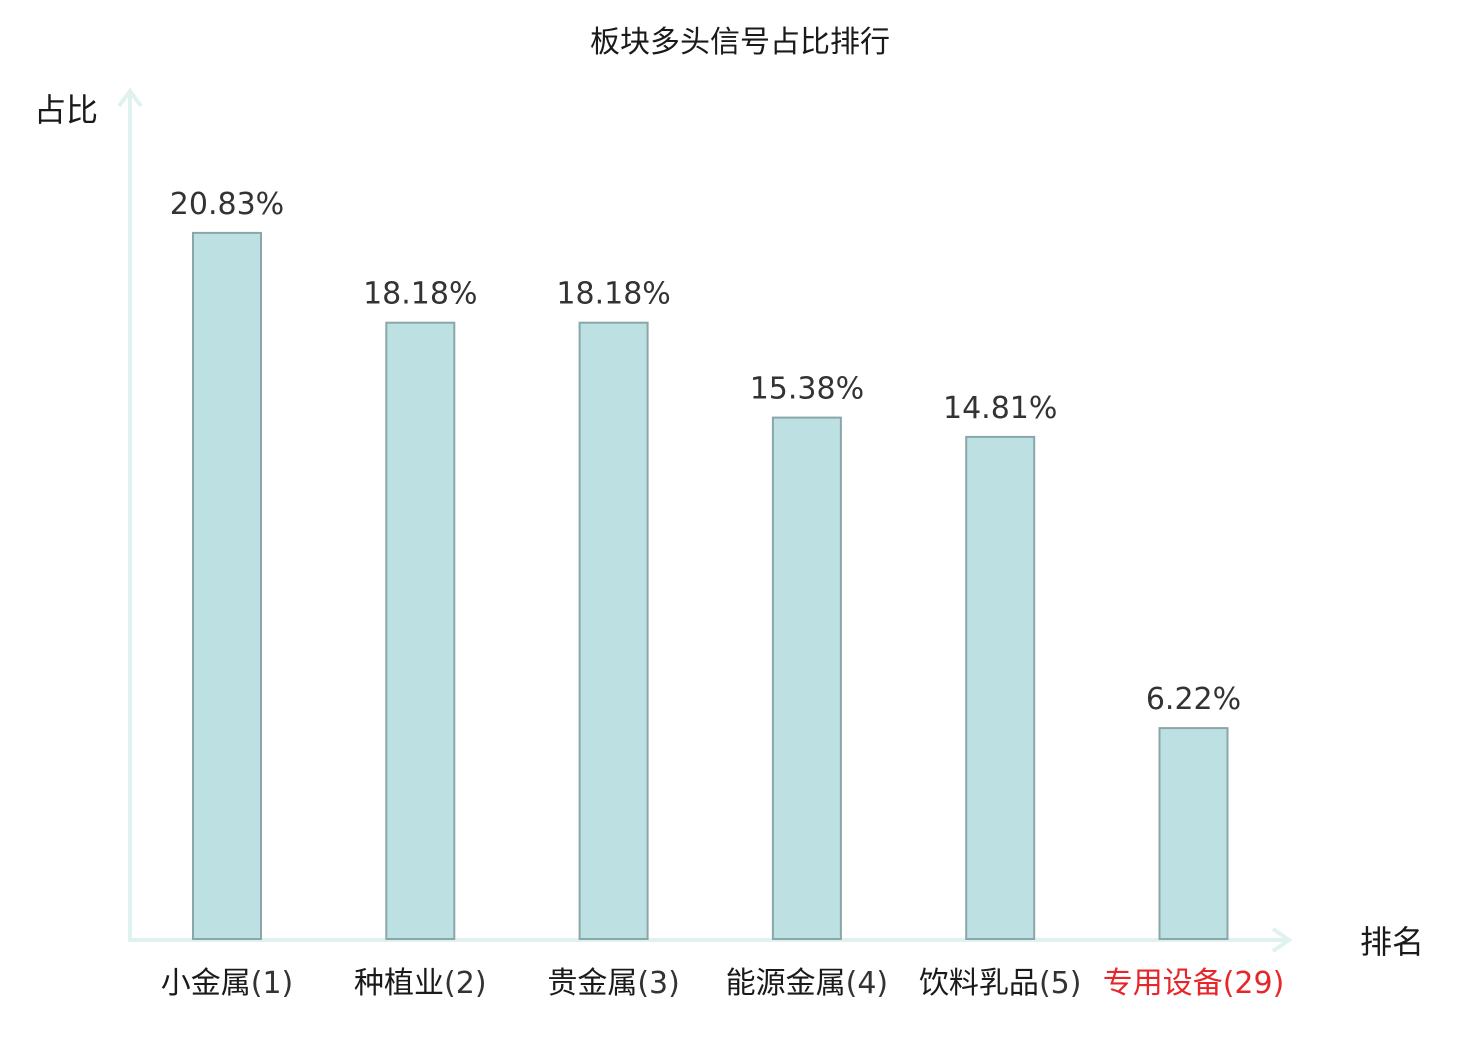 This screenshot has height=1044, width=1480. What do you see at coordinates (979, 983) in the screenshot?
I see `category-name: 饮料乳品` at bounding box center [979, 983].